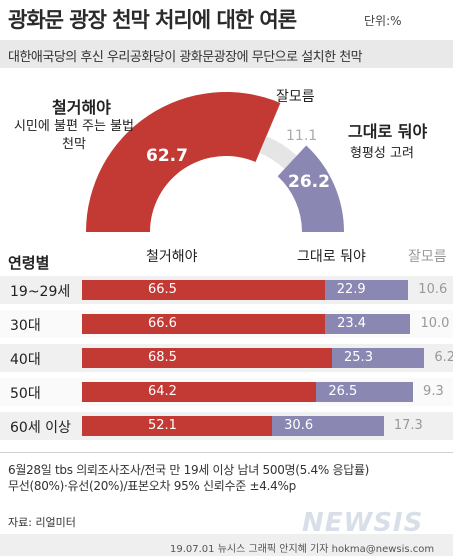  Describe the element at coordinates (302, 136) in the screenshot. I see `donut-value-unknown: 11.1` at that location.